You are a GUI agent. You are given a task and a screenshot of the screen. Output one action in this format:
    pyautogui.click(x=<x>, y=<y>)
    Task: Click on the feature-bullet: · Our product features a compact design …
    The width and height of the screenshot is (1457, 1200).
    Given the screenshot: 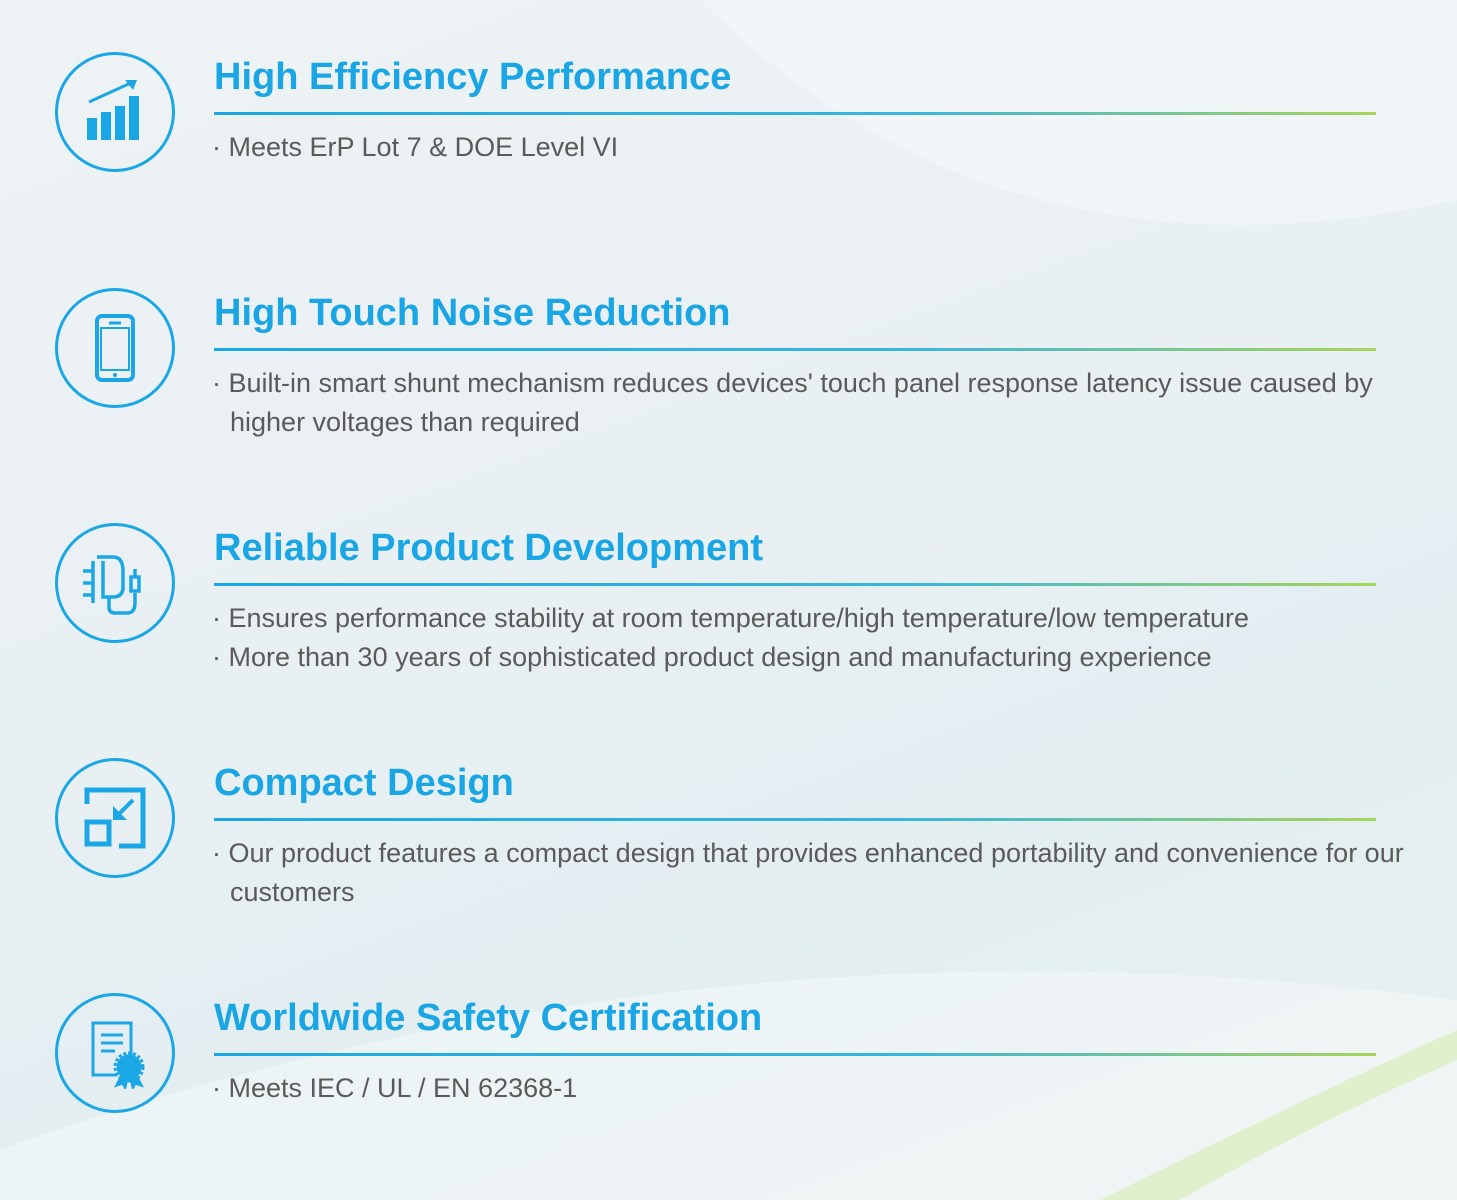 What is the action you would take?
    pyautogui.click(x=808, y=872)
    